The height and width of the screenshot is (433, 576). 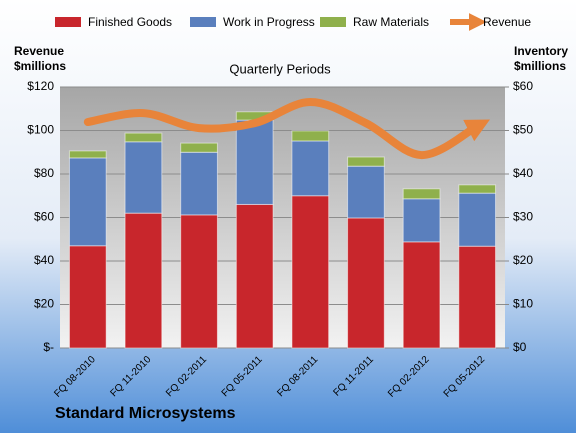 What do you see at coordinates (540, 66) in the screenshot?
I see `y2-axis-title: $millions` at bounding box center [540, 66].